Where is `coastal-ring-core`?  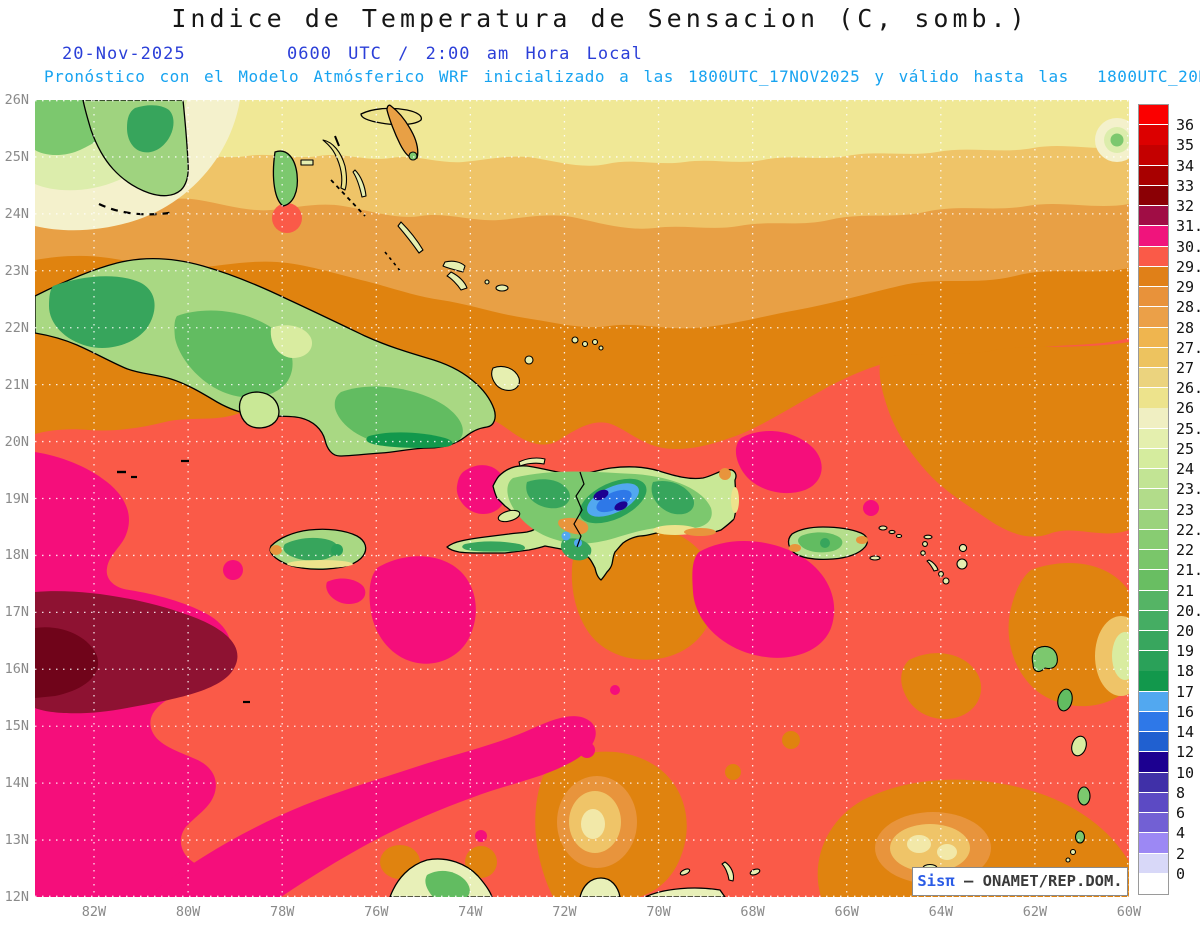 coastal-ring-core is located at coordinates (593, 824).